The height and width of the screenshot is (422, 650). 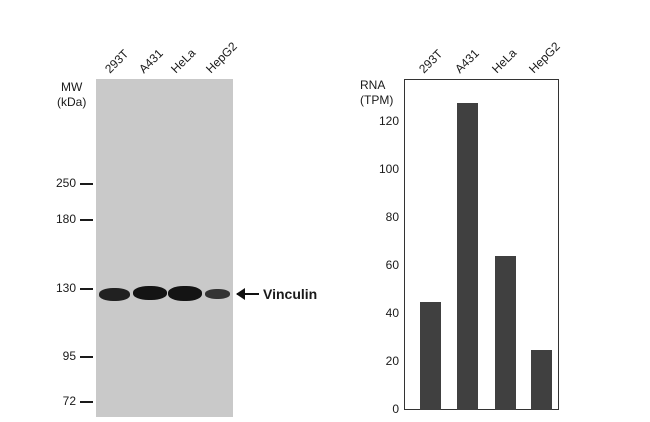 I want to click on mw-marker-label-95: 95, so click(x=69, y=356).